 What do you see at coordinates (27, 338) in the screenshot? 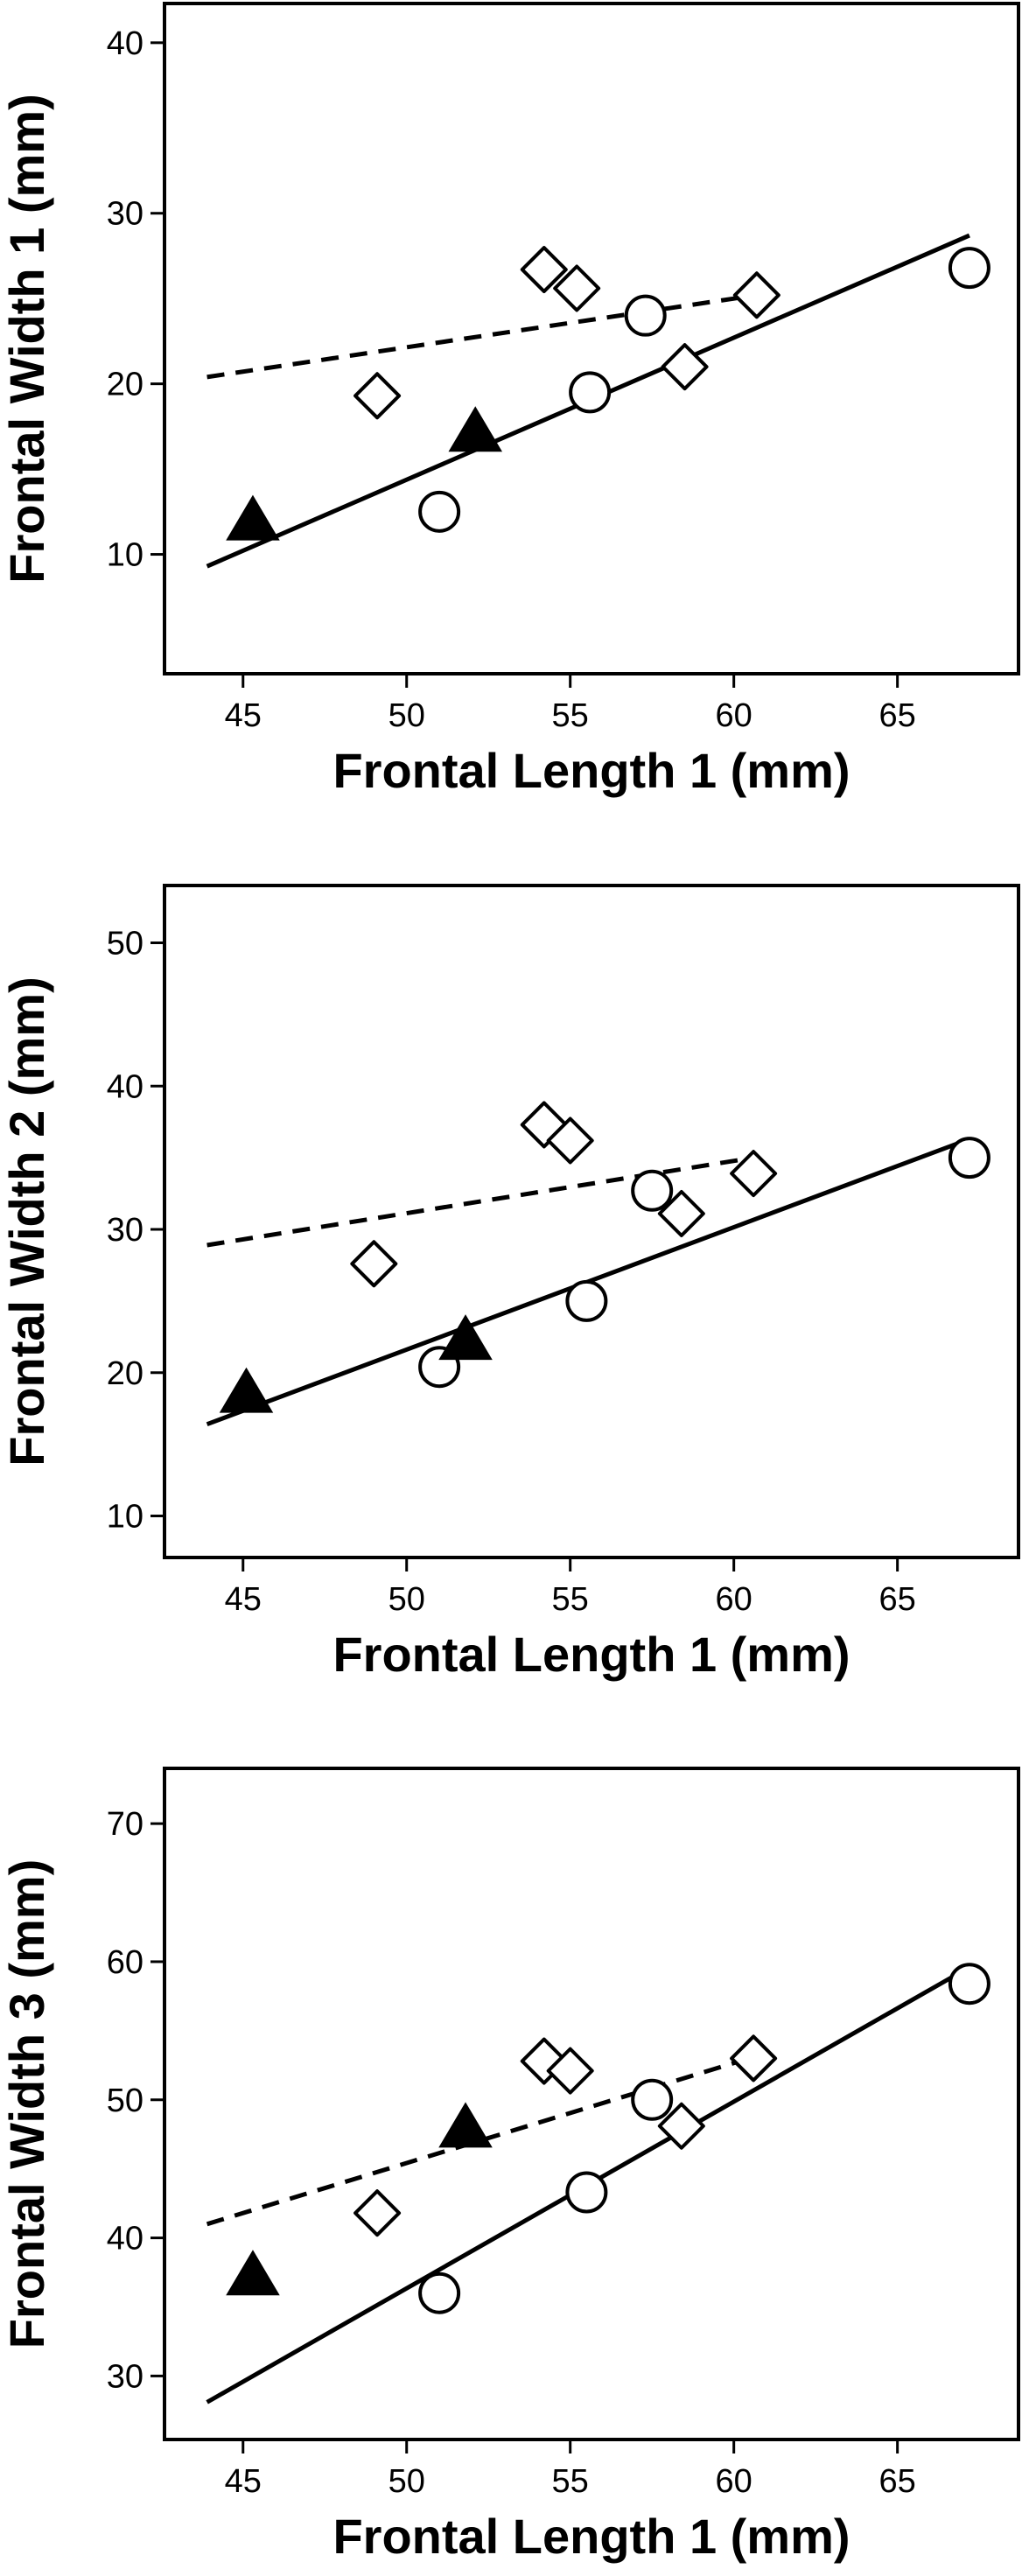
I see `y-axis-title: Frontal Width 1 (mm)` at bounding box center [27, 338].